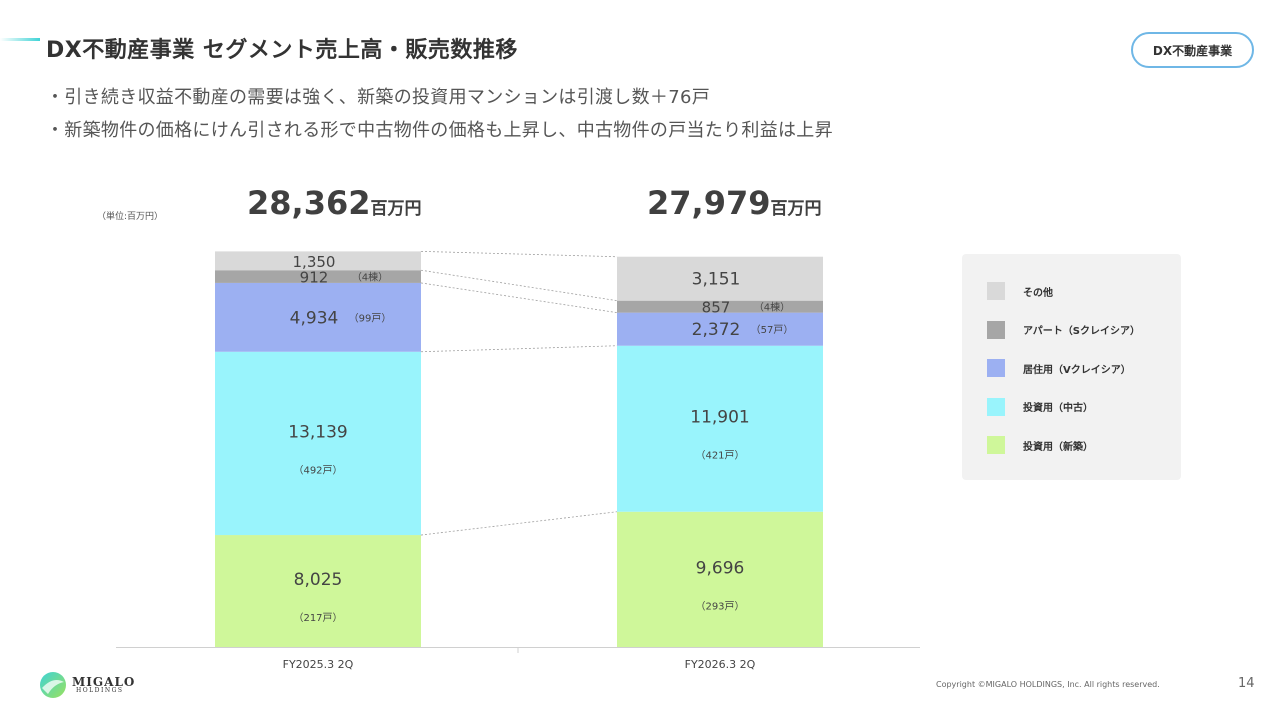 This screenshot has width=1280, height=720. I want to click on company-logo: MIGALO HOLDINGS, so click(86, 685).